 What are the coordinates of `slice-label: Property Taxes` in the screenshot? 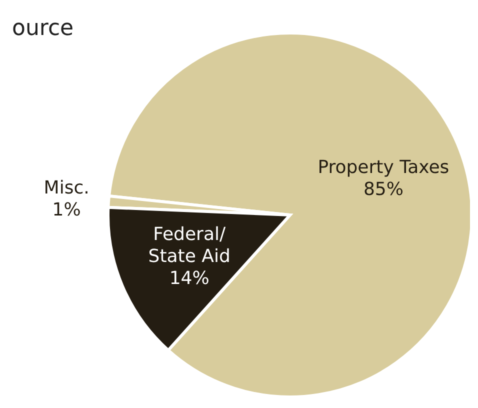 It's located at (384, 167).